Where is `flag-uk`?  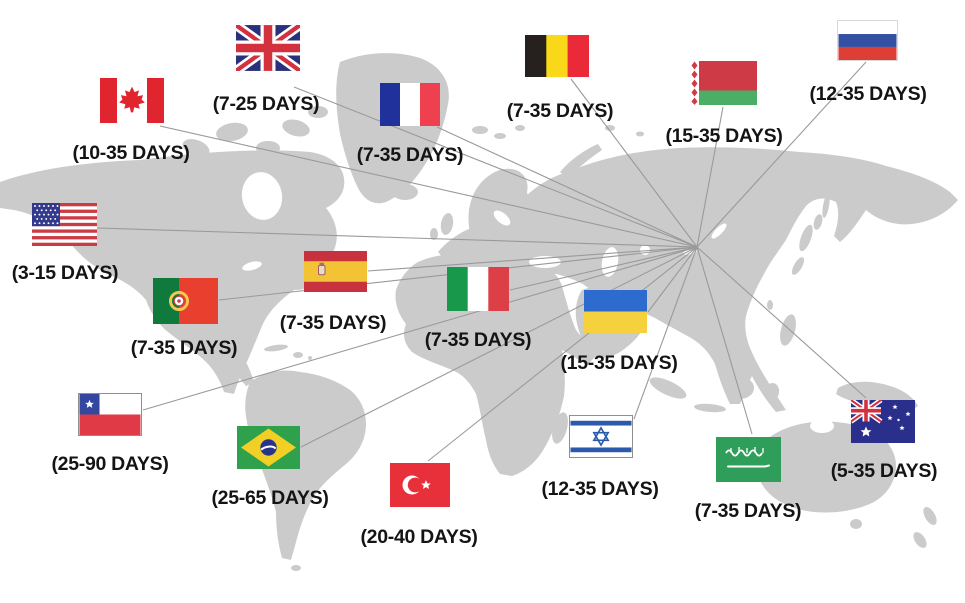 flag-uk is located at coordinates (268, 48).